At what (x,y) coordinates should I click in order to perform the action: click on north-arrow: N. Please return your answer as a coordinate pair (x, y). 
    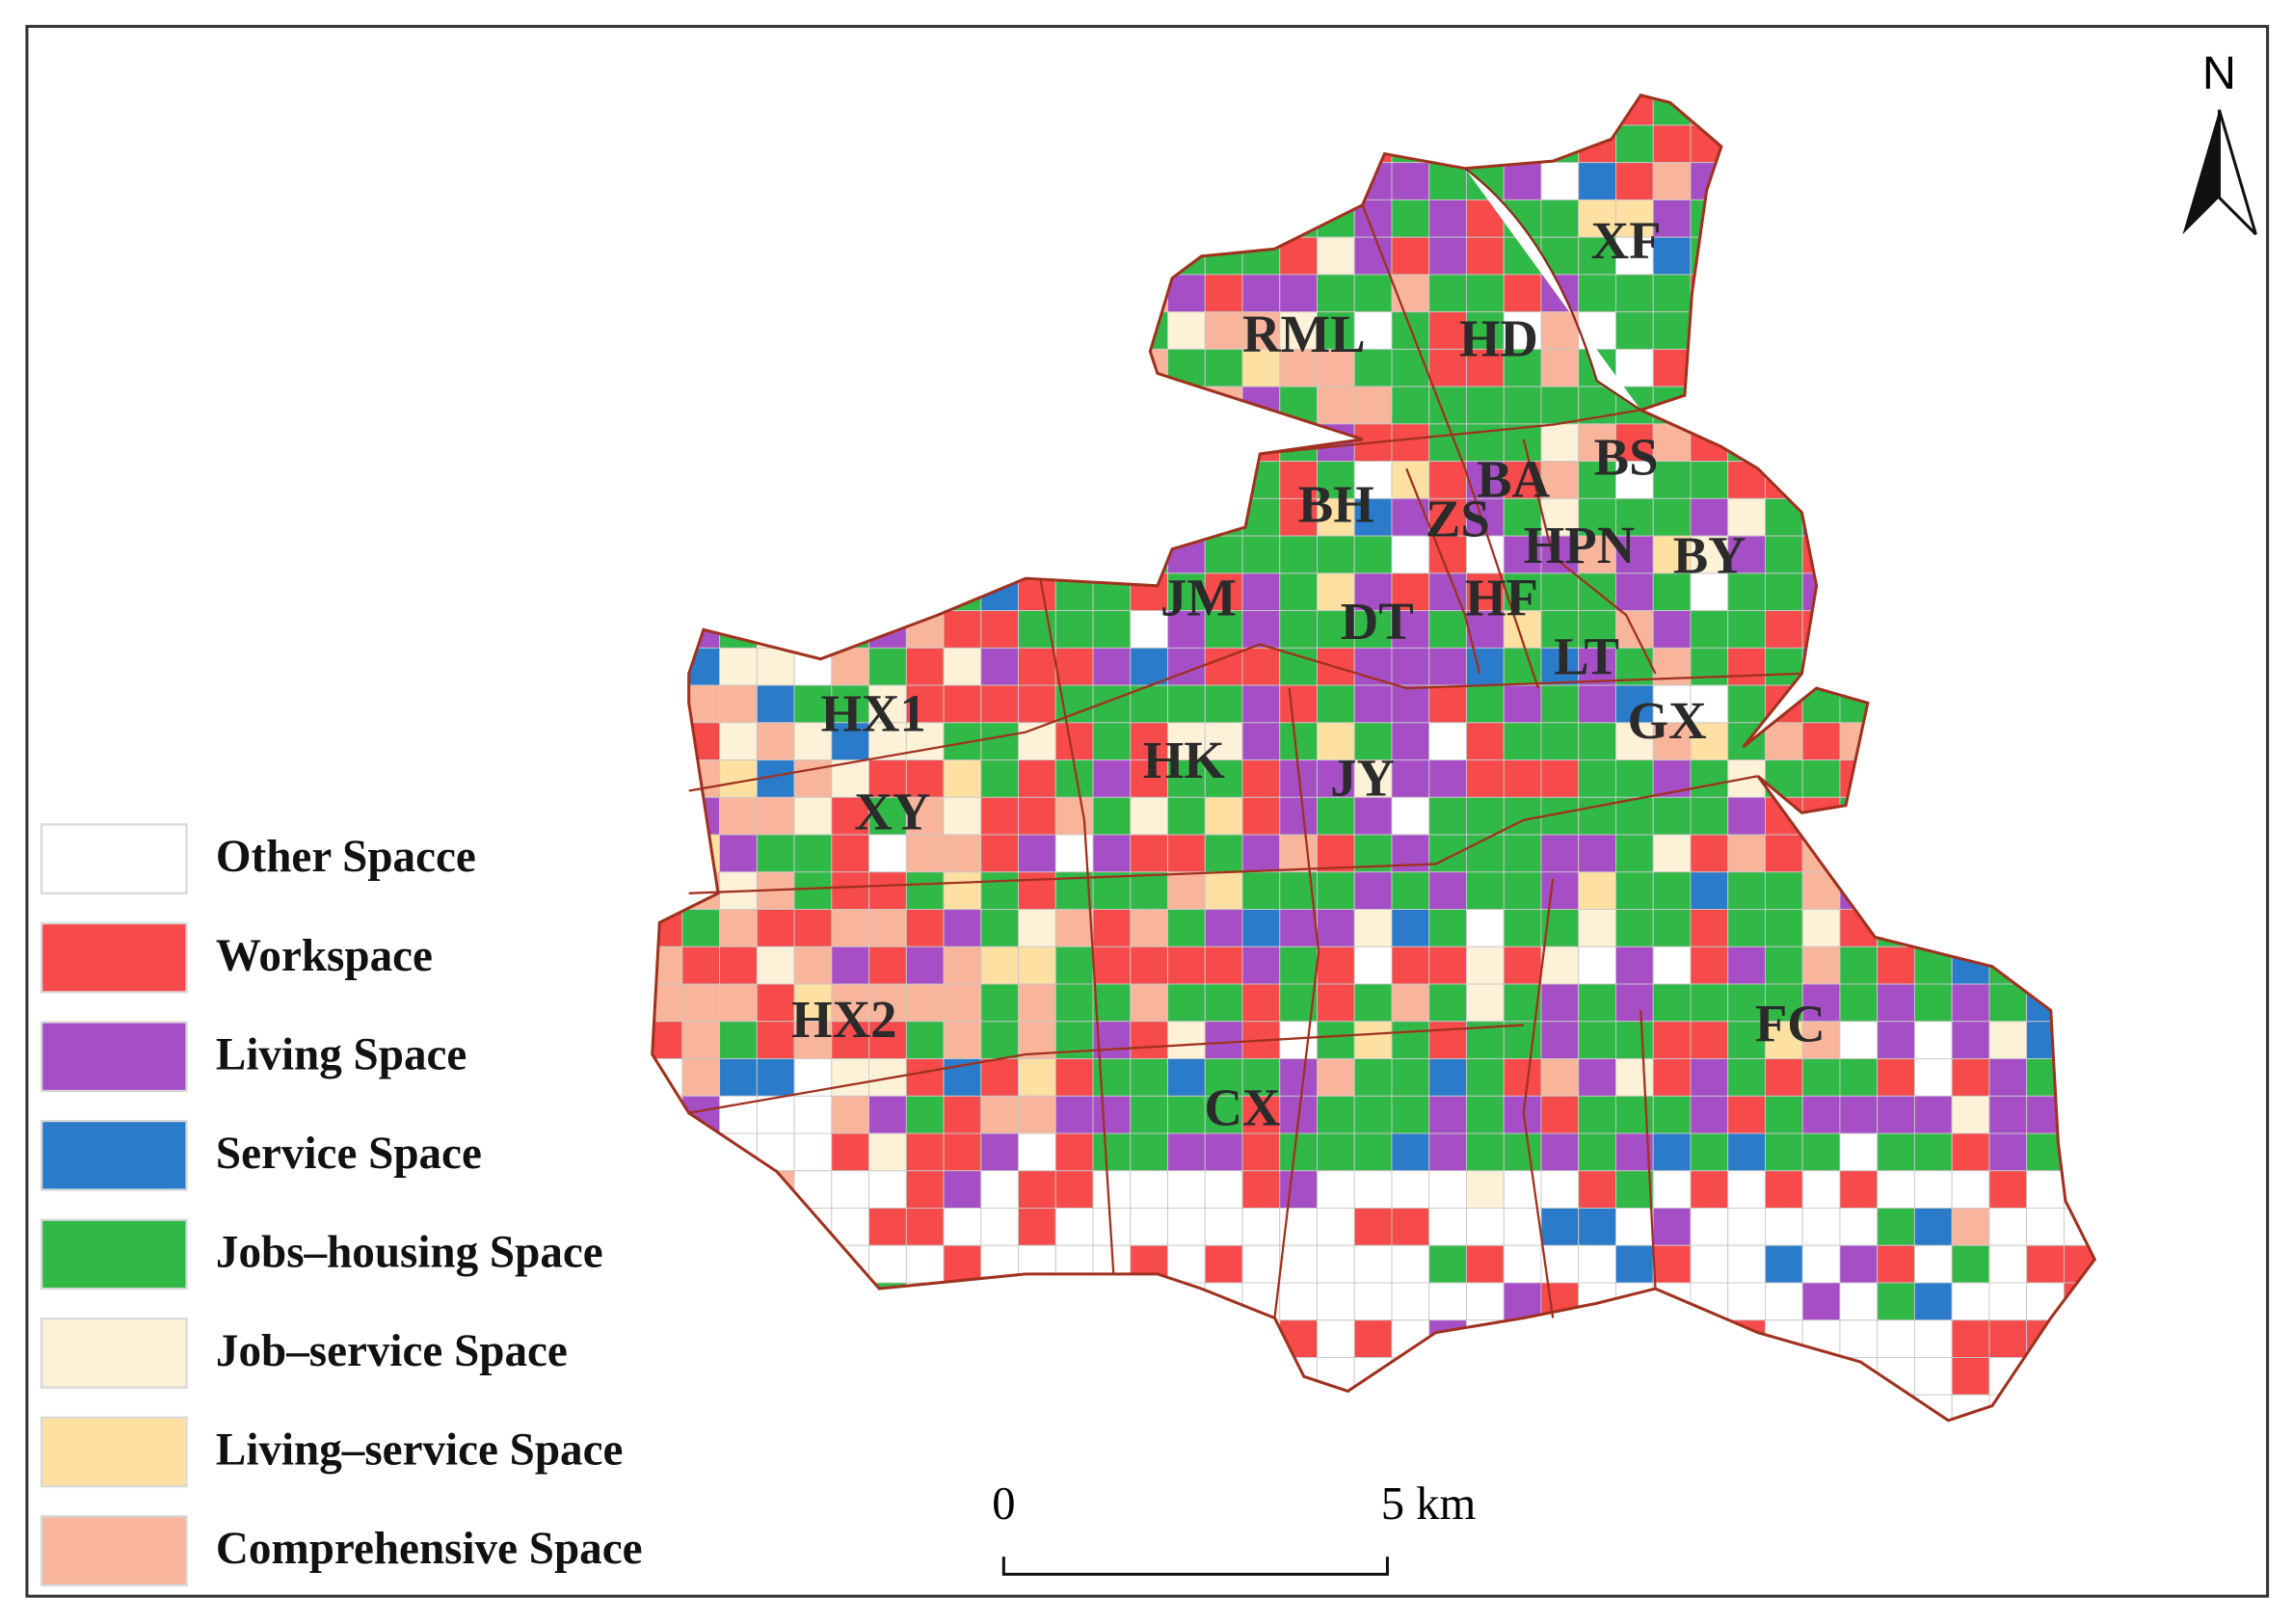
    Looking at the image, I should click on (2220, 141).